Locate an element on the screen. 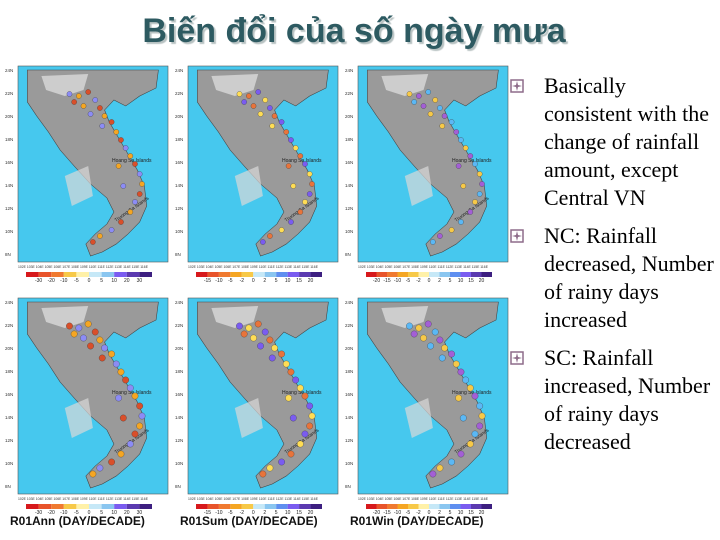 The height and width of the screenshot is (540, 720). scale-tick-label: -2 is located at coordinates (242, 280).